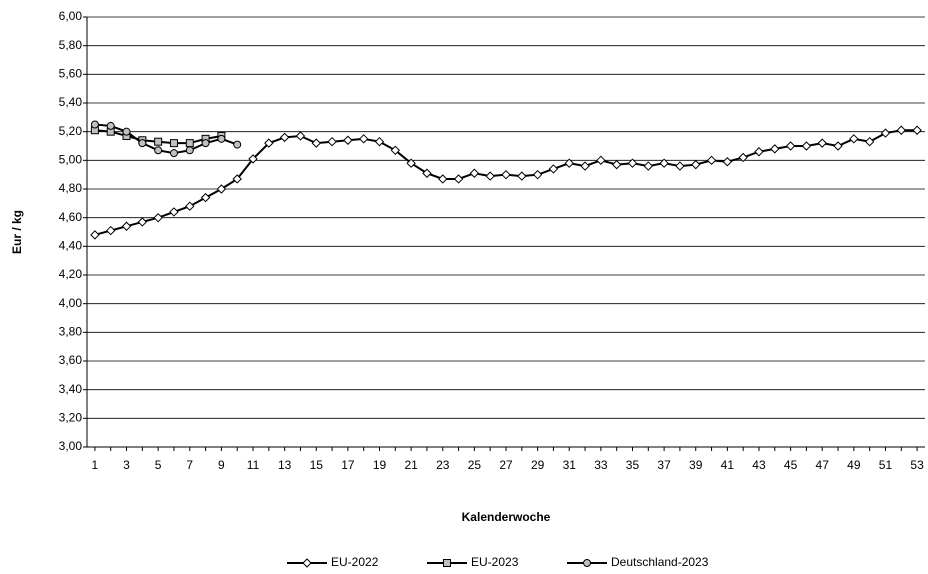 Image resolution: width=928 pixels, height=574 pixels. I want to click on y-tick-label: 5,00, so click(71, 160).